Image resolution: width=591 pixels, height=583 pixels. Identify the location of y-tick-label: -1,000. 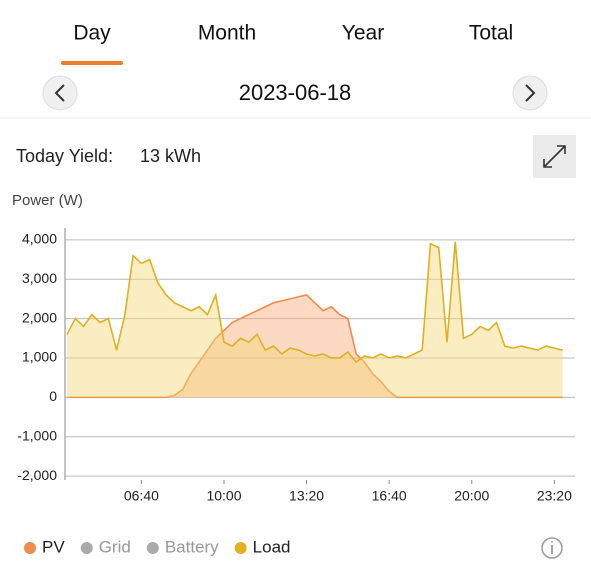
(37, 435).